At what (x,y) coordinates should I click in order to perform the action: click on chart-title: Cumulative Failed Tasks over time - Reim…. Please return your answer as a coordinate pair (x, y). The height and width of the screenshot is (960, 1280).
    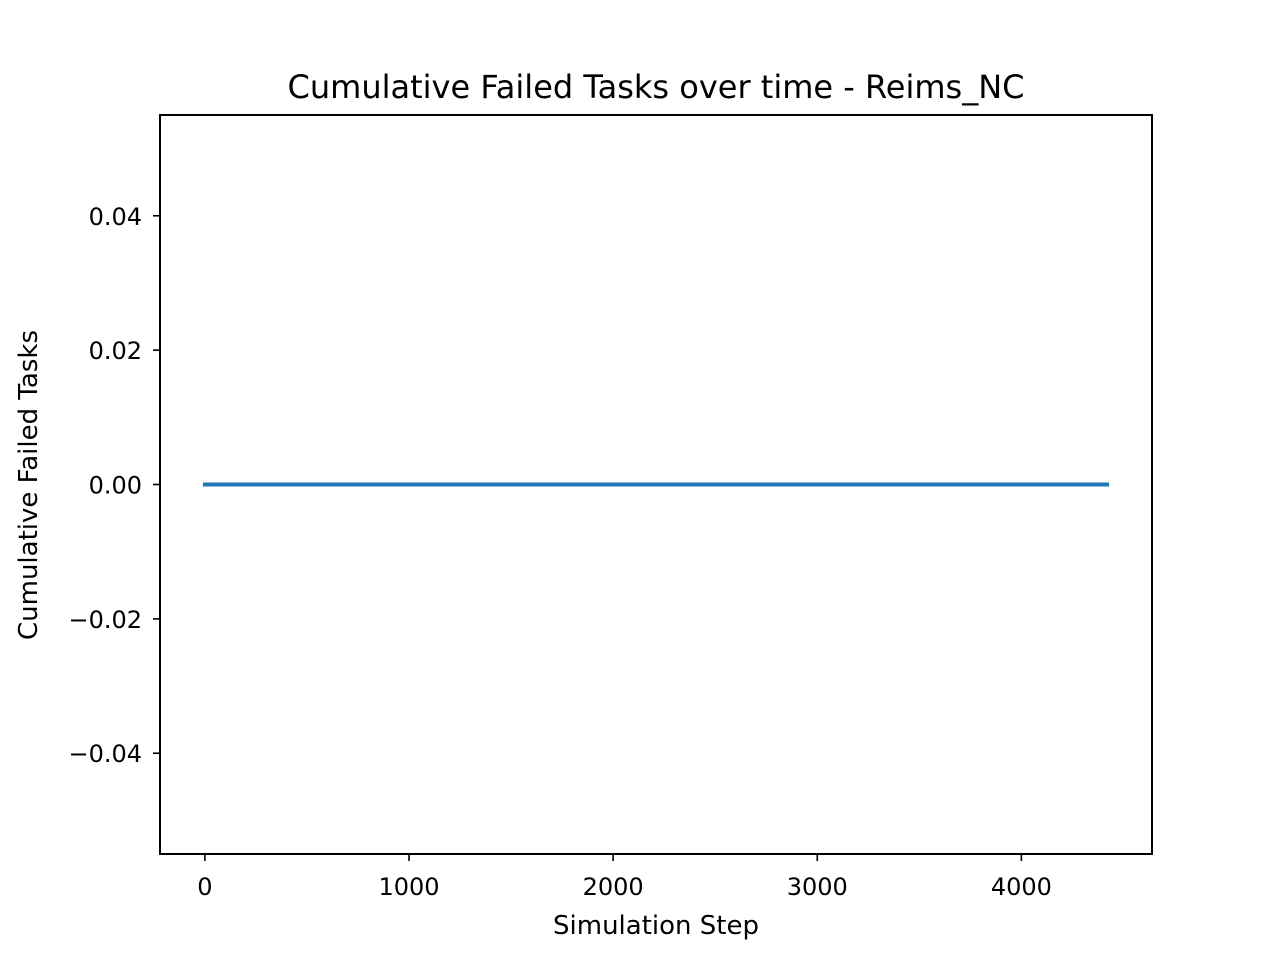
    Looking at the image, I should click on (656, 87).